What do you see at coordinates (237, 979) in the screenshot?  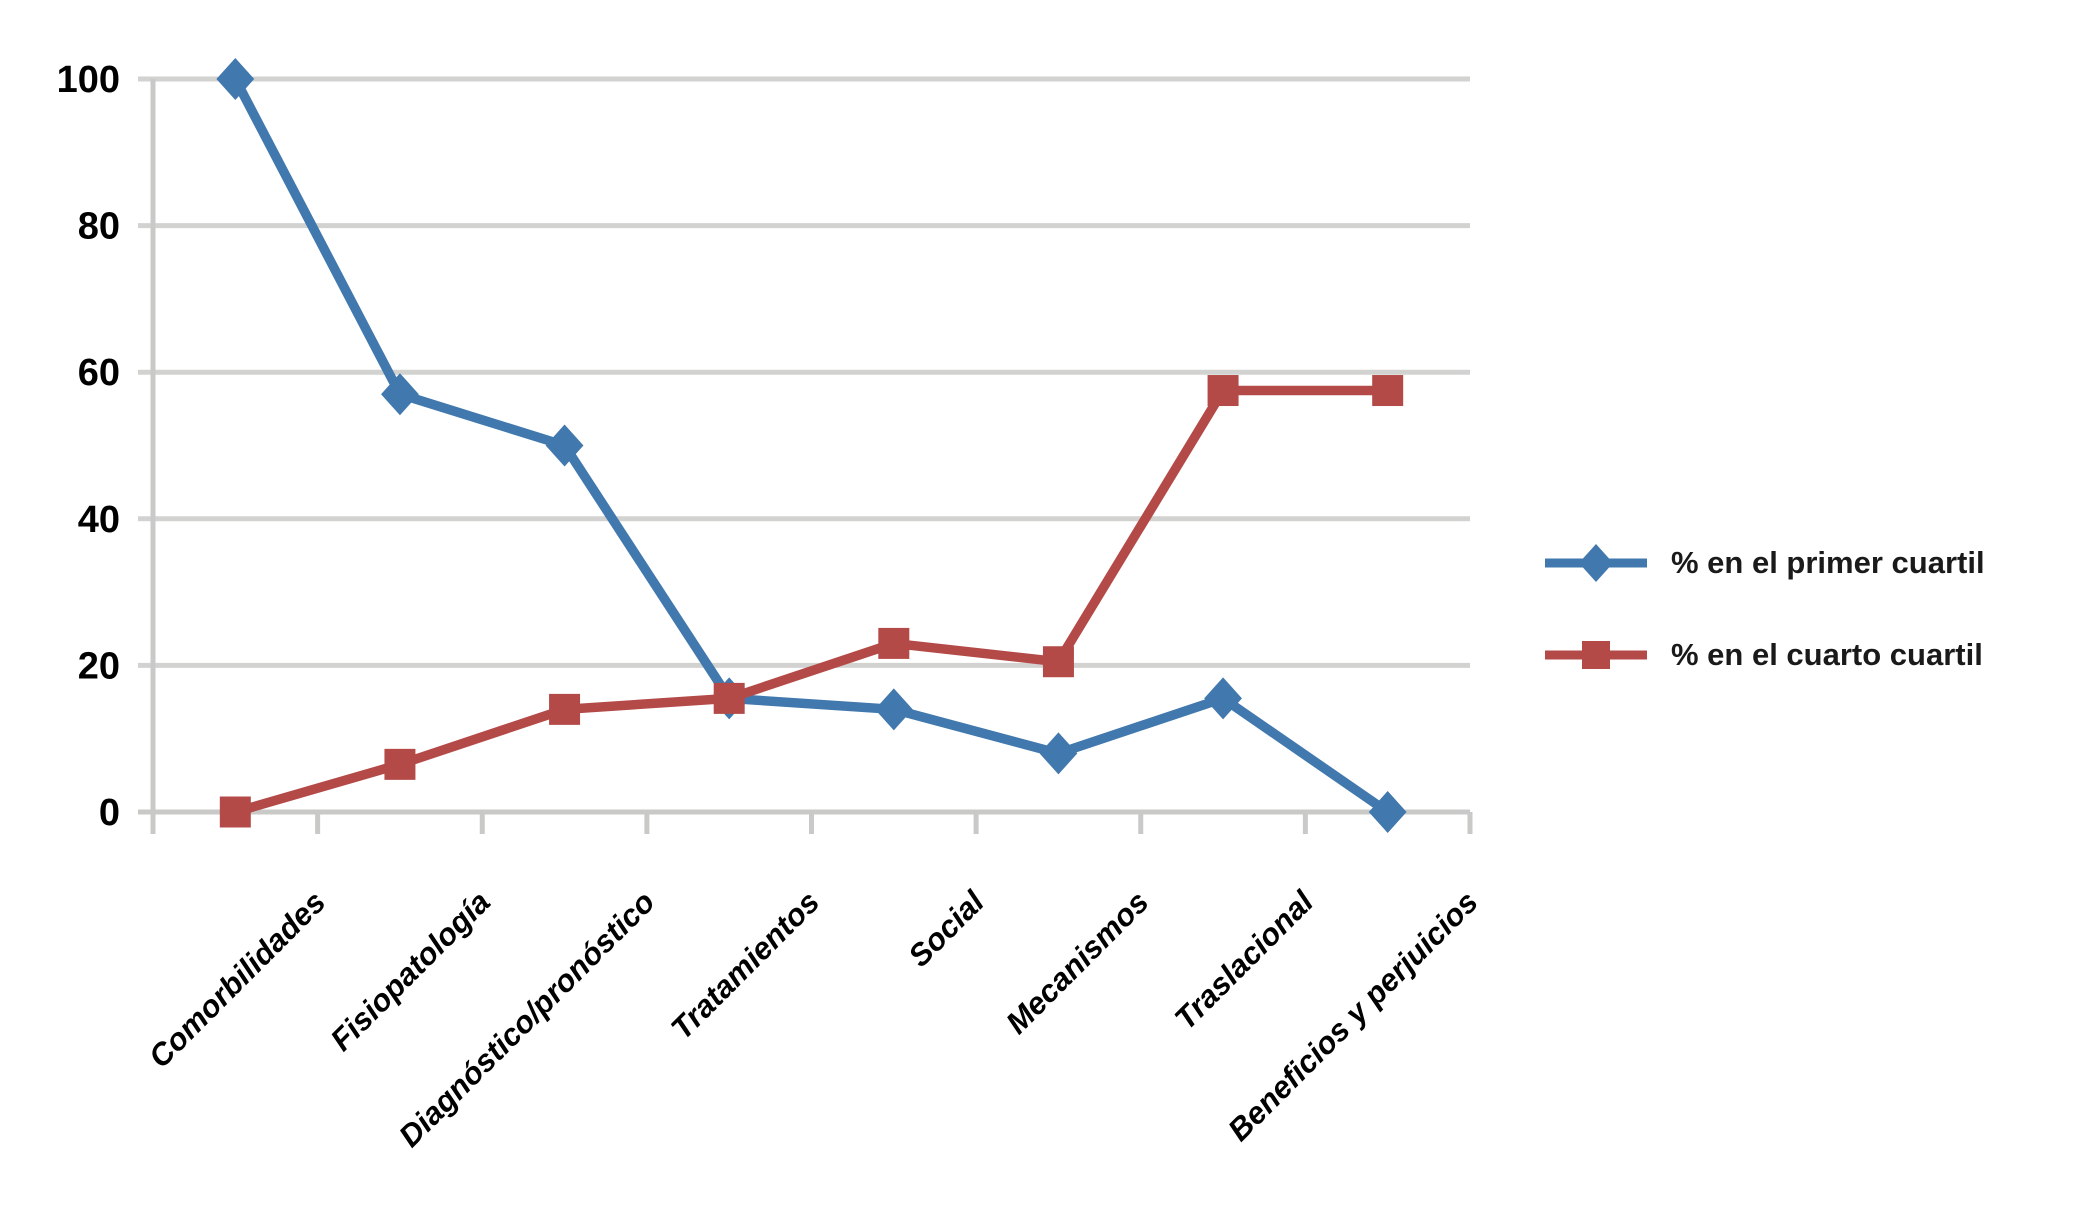 I see `x-tick-label: Comorbilidades` at bounding box center [237, 979].